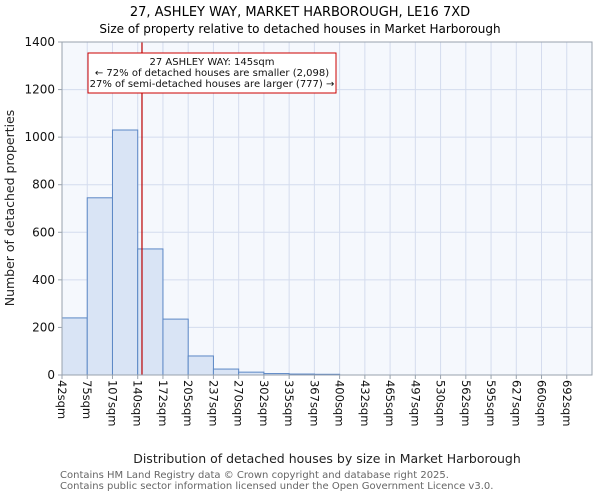  Describe the element at coordinates (87, 399) in the screenshot. I see `x-tick-label: 75sqm` at that location.